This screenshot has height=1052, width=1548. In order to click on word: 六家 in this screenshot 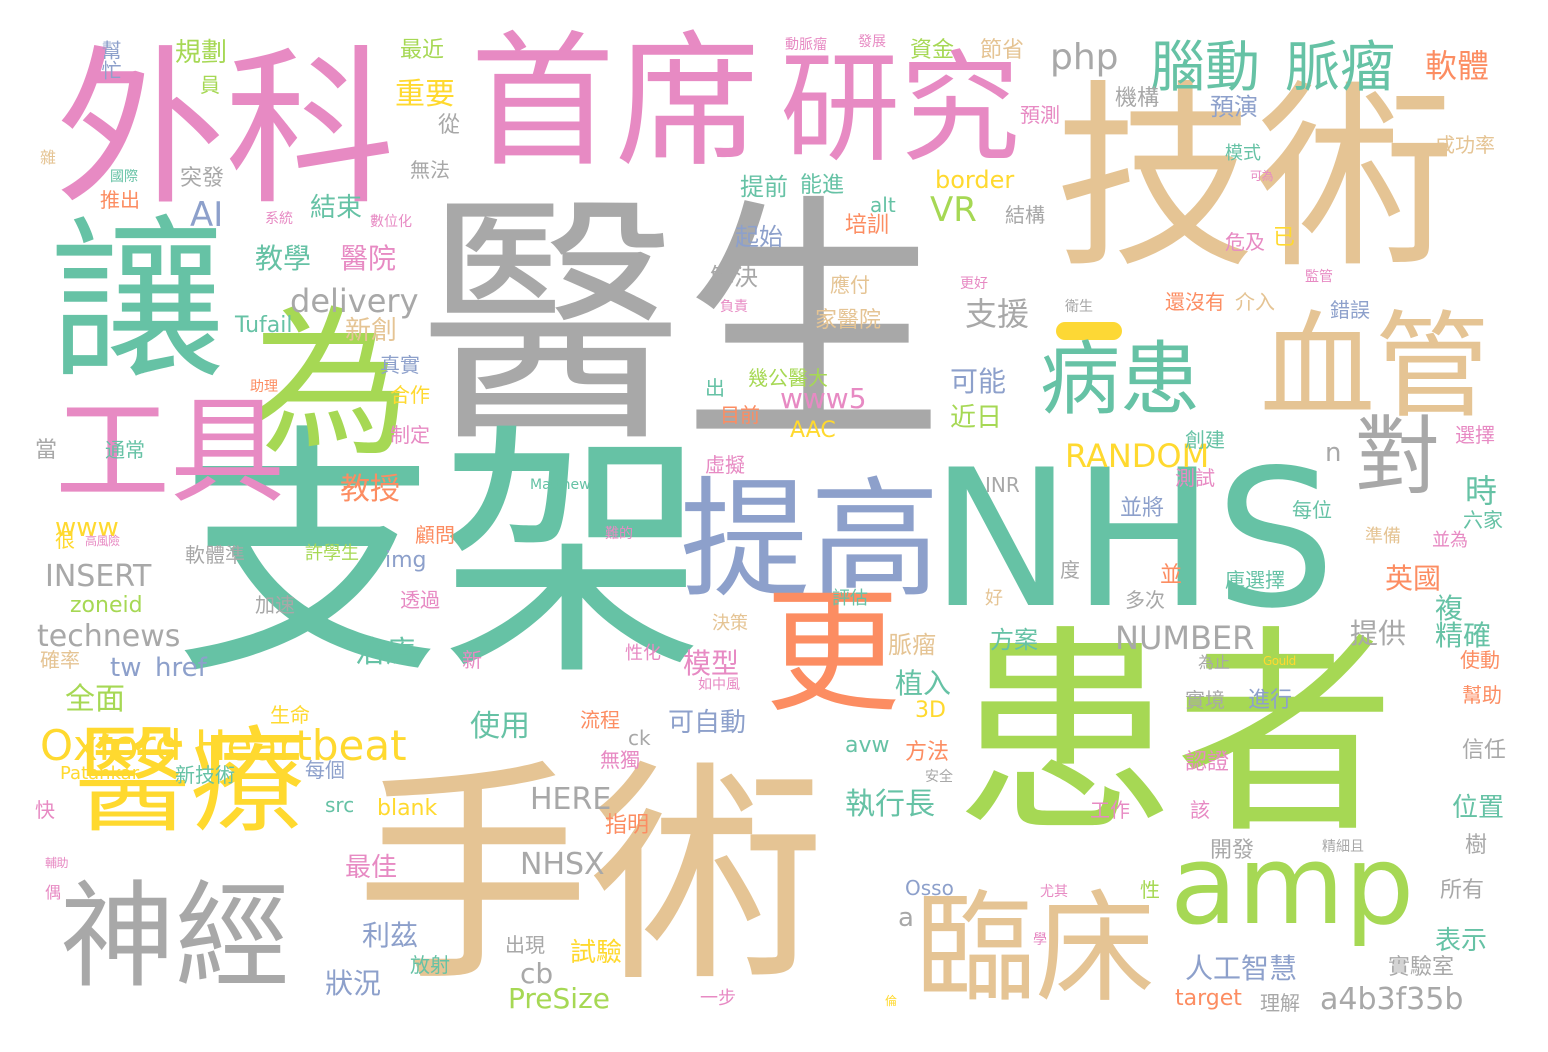, I will do `click(1483, 520)`.